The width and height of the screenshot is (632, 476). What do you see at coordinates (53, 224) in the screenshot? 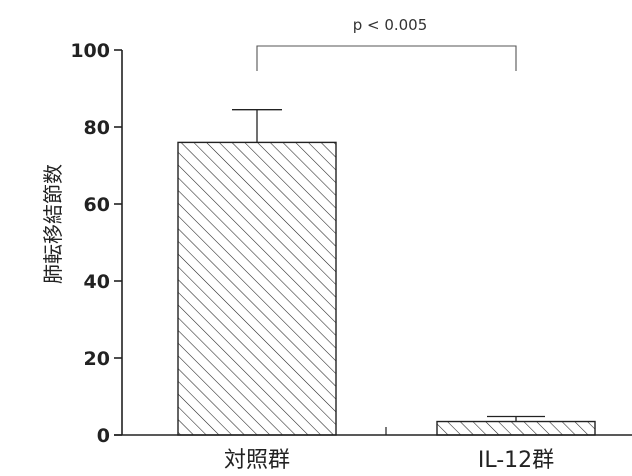
I see `y-axis-title: 肺転移結節数` at bounding box center [53, 224].